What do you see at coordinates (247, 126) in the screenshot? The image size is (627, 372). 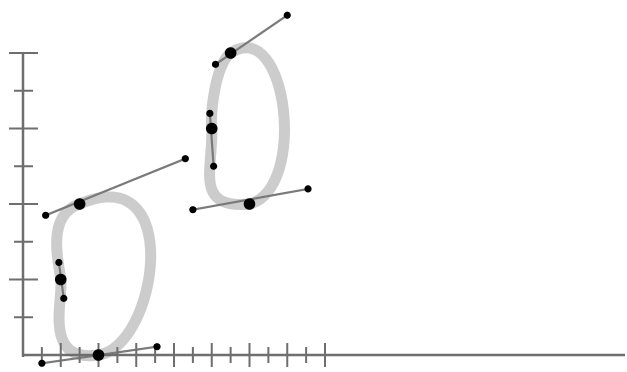 I see `closed-curve-upper-right` at bounding box center [247, 126].